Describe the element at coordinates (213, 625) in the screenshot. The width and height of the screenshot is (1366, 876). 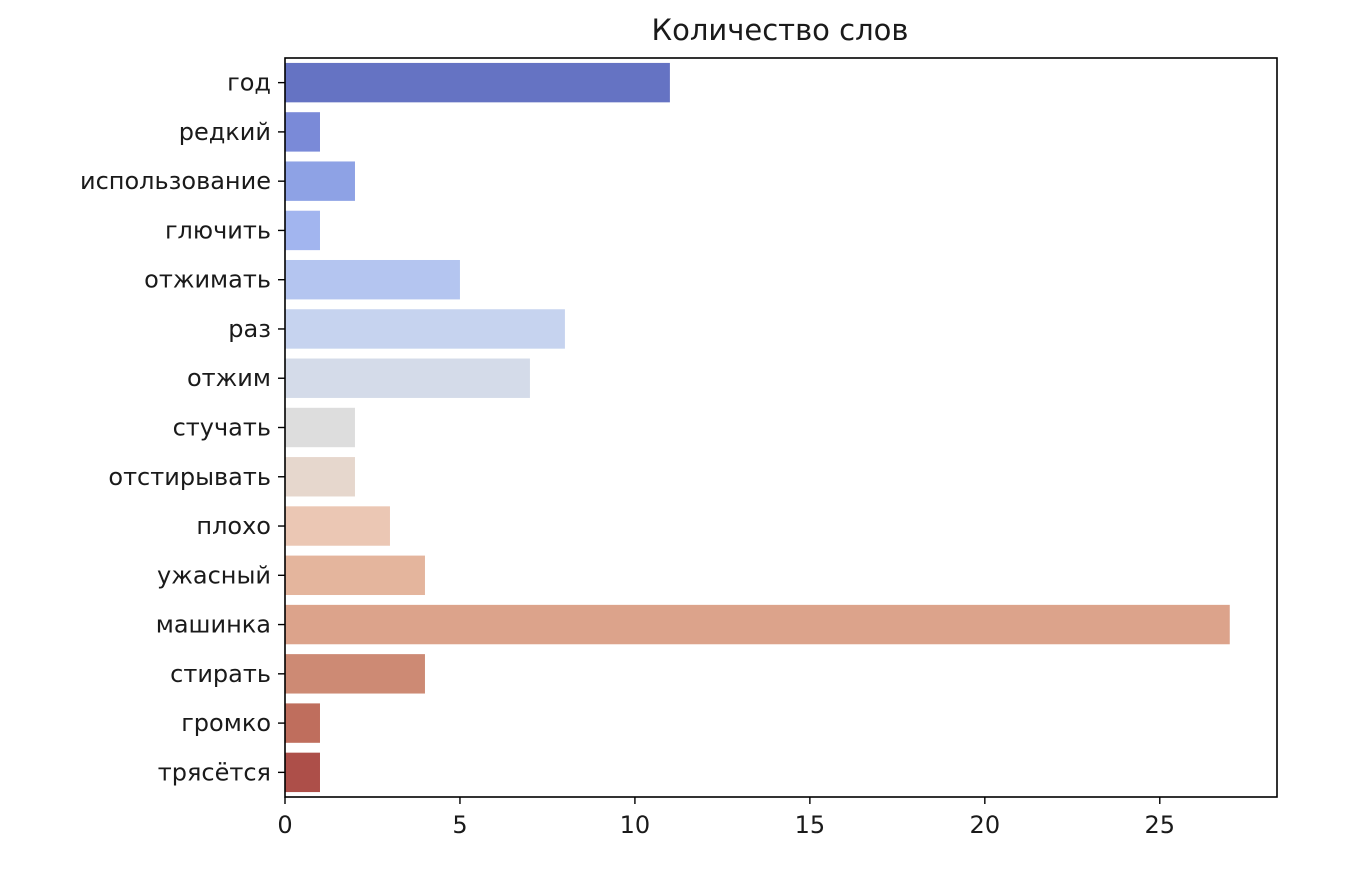
I see `y-tick-label: машинка` at that location.